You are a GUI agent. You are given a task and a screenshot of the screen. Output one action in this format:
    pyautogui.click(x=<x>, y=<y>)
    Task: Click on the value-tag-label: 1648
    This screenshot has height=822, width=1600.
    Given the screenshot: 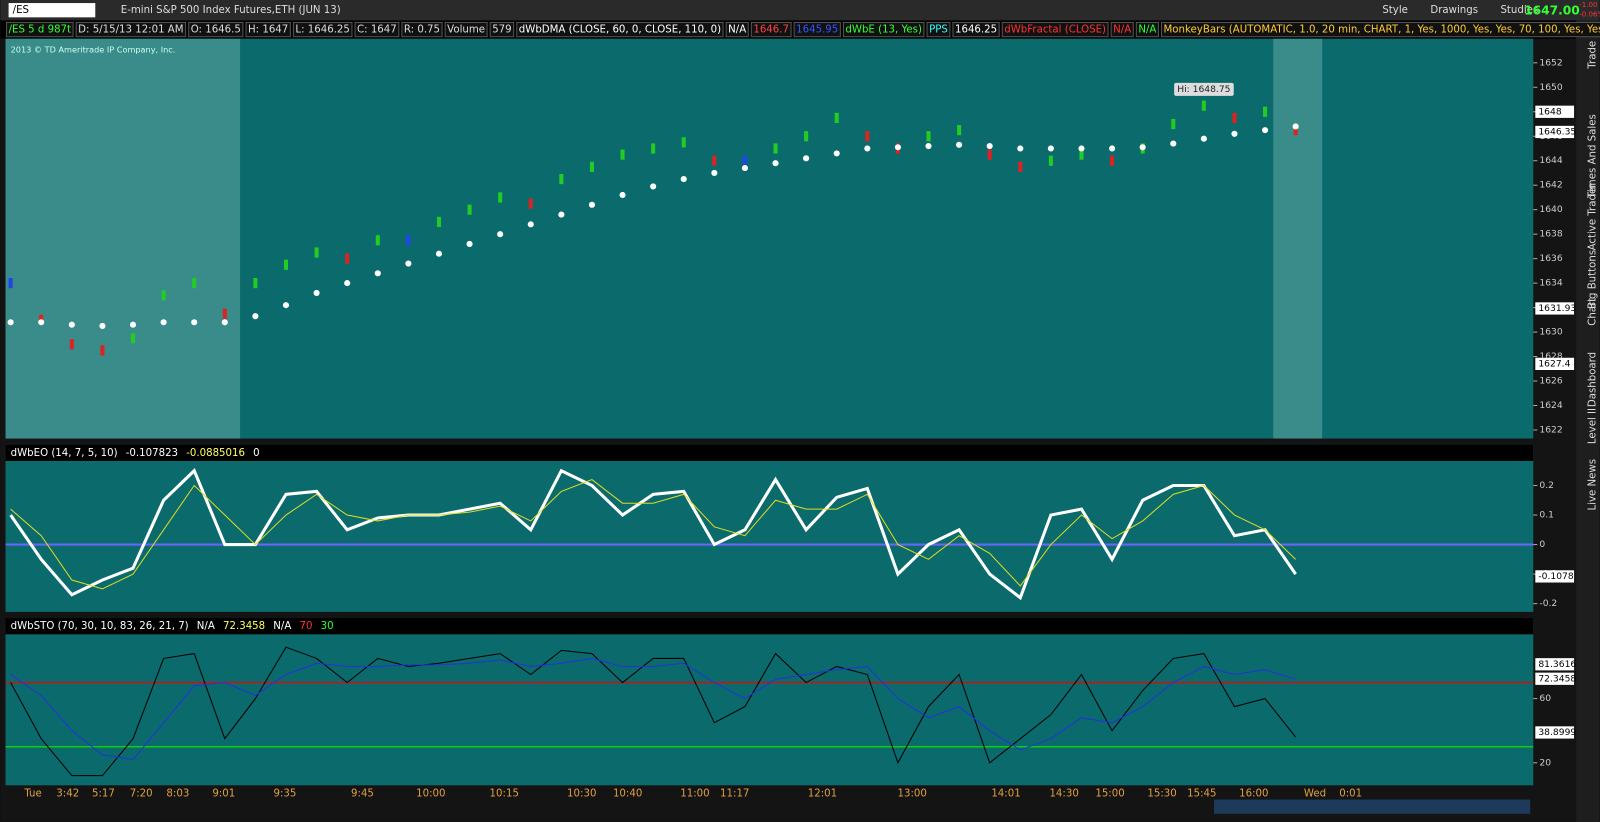 What is the action you would take?
    pyautogui.click(x=1549, y=111)
    